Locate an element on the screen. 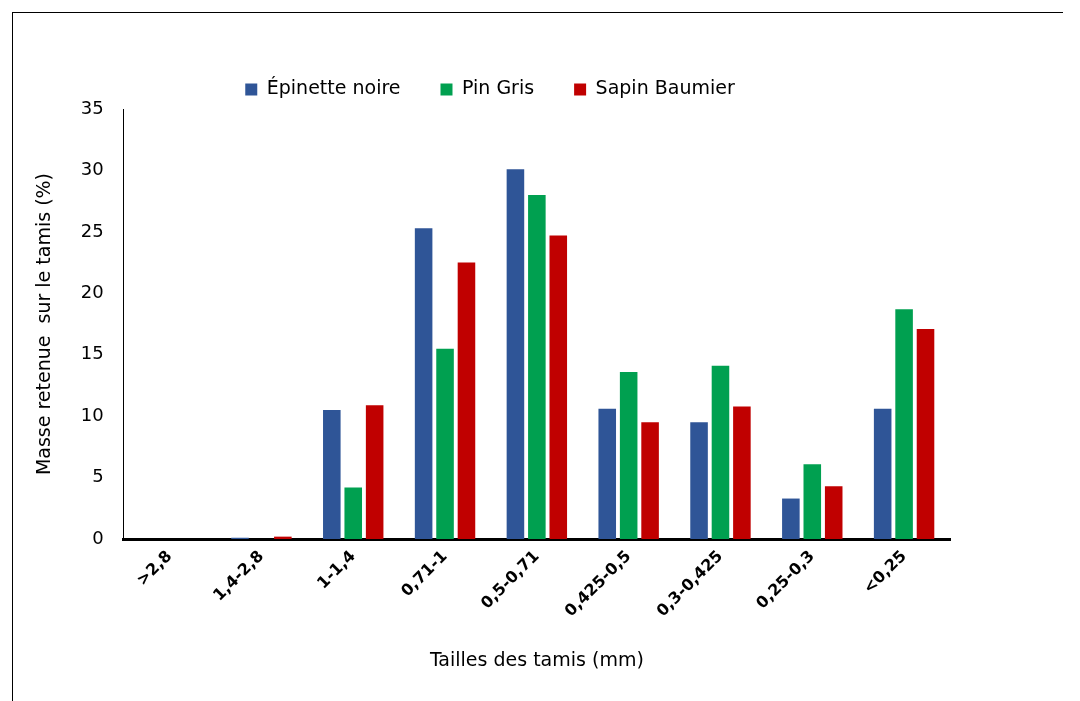  legend-label: Épinette noire is located at coordinates (333, 87).